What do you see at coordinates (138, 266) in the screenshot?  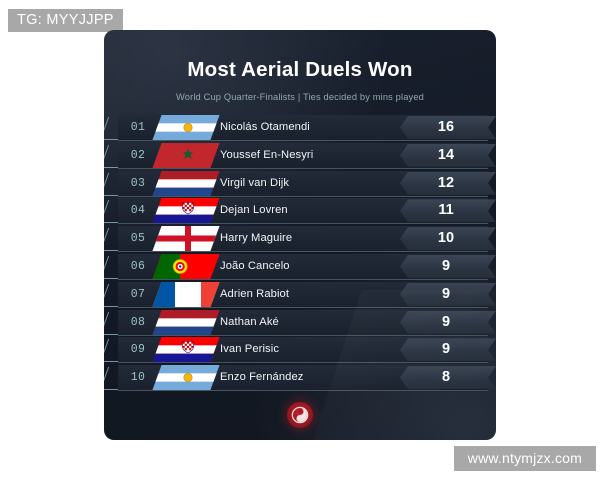 I see `rank-number: 06` at bounding box center [138, 266].